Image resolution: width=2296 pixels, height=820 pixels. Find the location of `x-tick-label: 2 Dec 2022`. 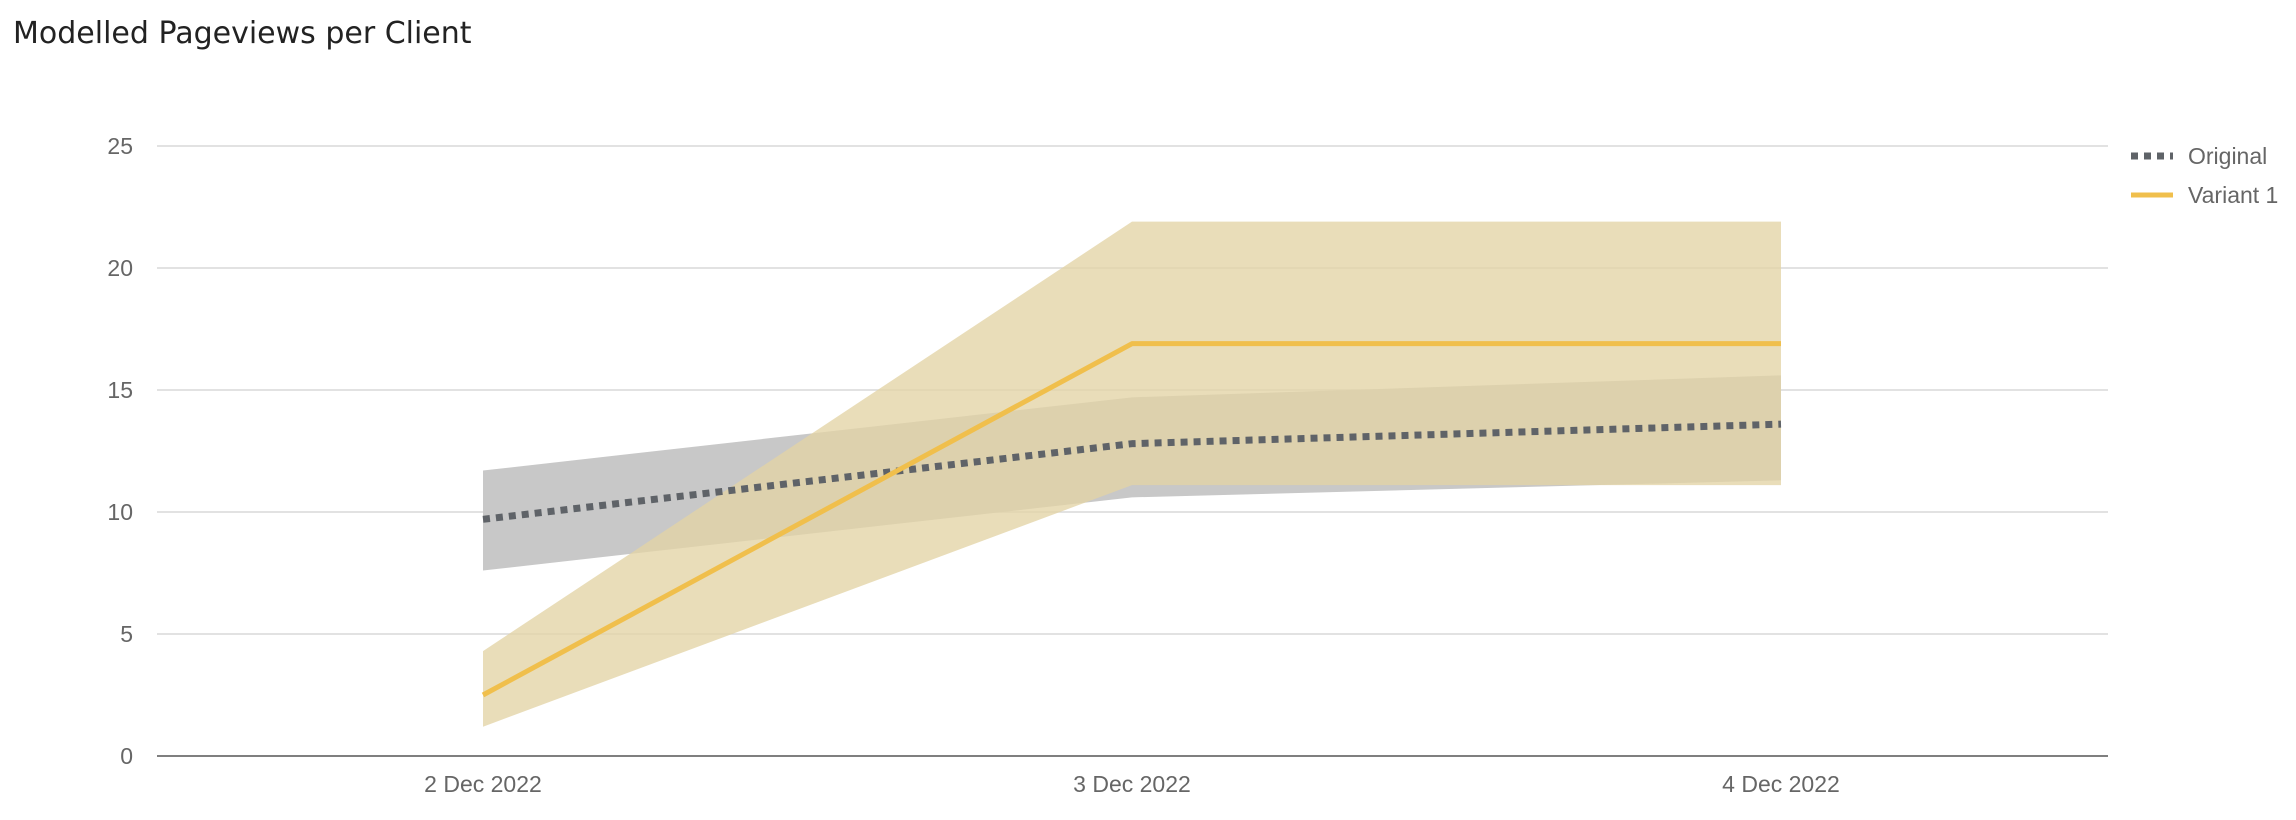

x-tick-label: 2 Dec 2022 is located at coordinates (483, 784).